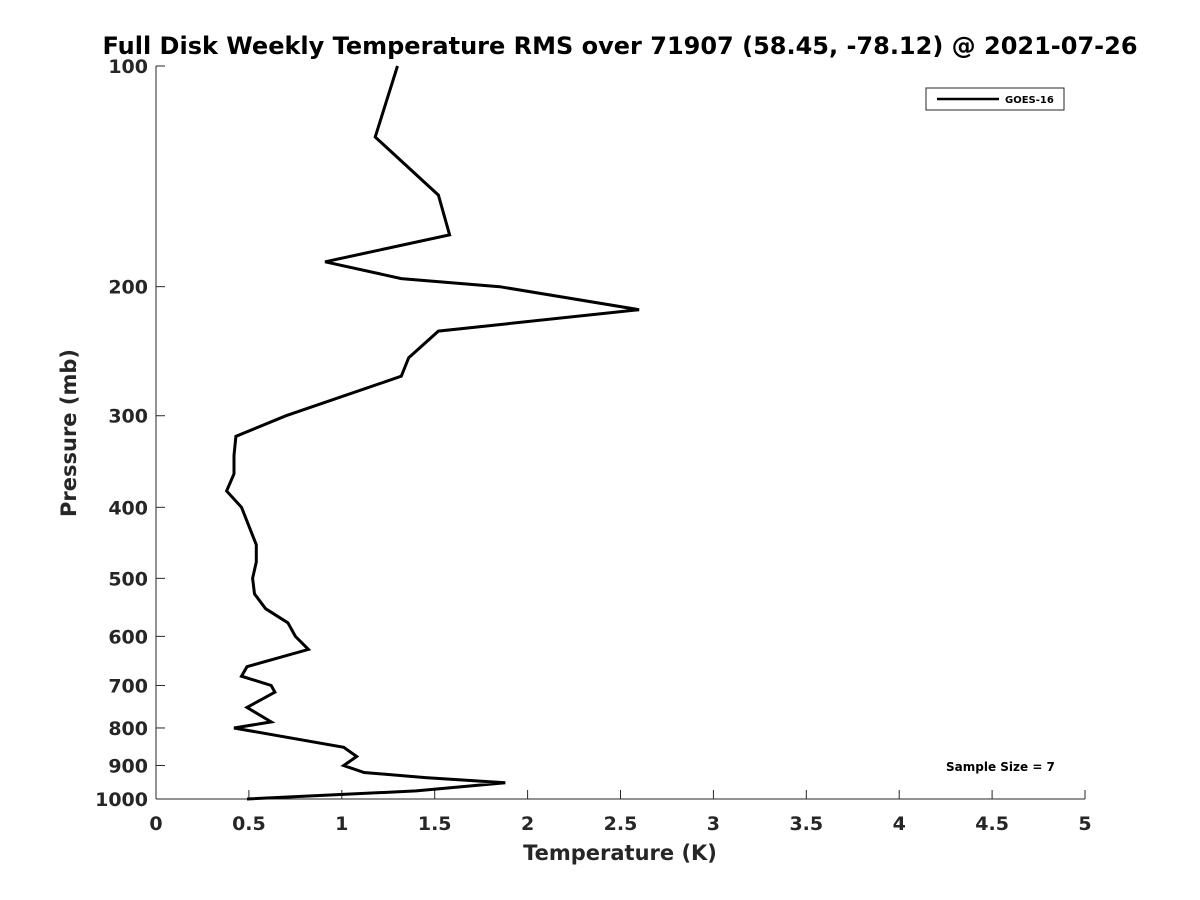 This screenshot has height=900, width=1200. Describe the element at coordinates (128, 67) in the screenshot. I see `y-tick-label: 100` at that location.